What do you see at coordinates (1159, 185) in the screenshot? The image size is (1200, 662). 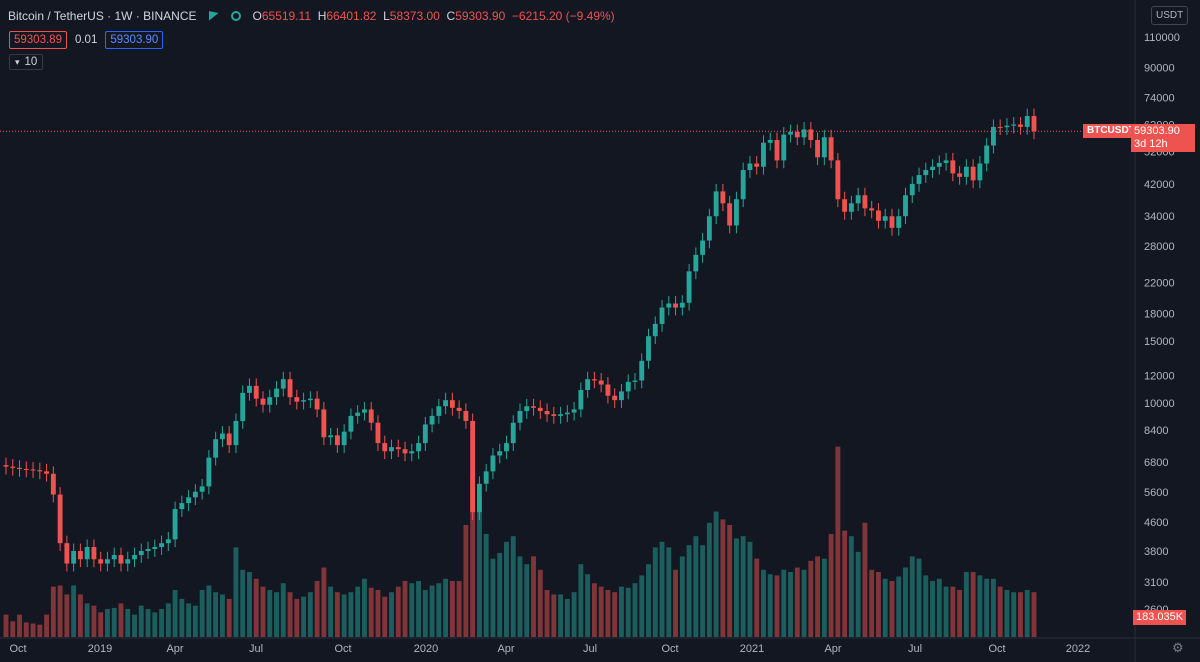 I see `price-tick-label: 42000` at bounding box center [1159, 185].